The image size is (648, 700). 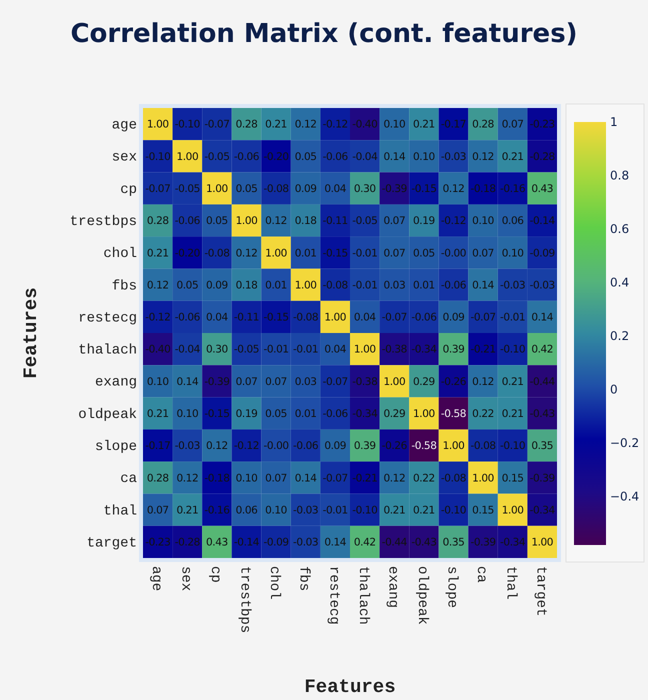 I want to click on x-axis-title: Features, so click(x=350, y=687).